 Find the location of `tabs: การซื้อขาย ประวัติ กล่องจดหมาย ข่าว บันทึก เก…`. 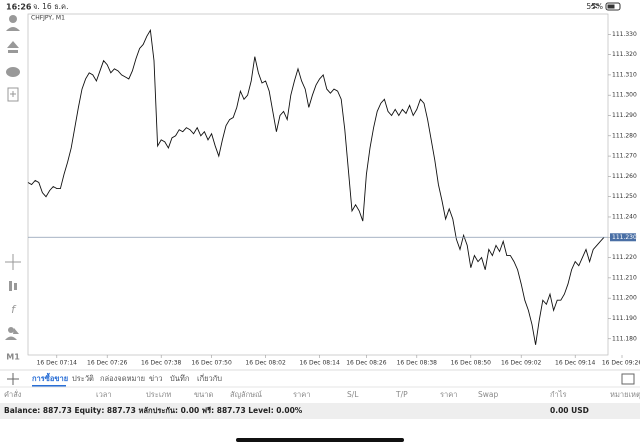

tabs: การซื้อขาย ประวัติ กล่องจดหมาย ข่าว บันทึก เก… is located at coordinates (127, 379).